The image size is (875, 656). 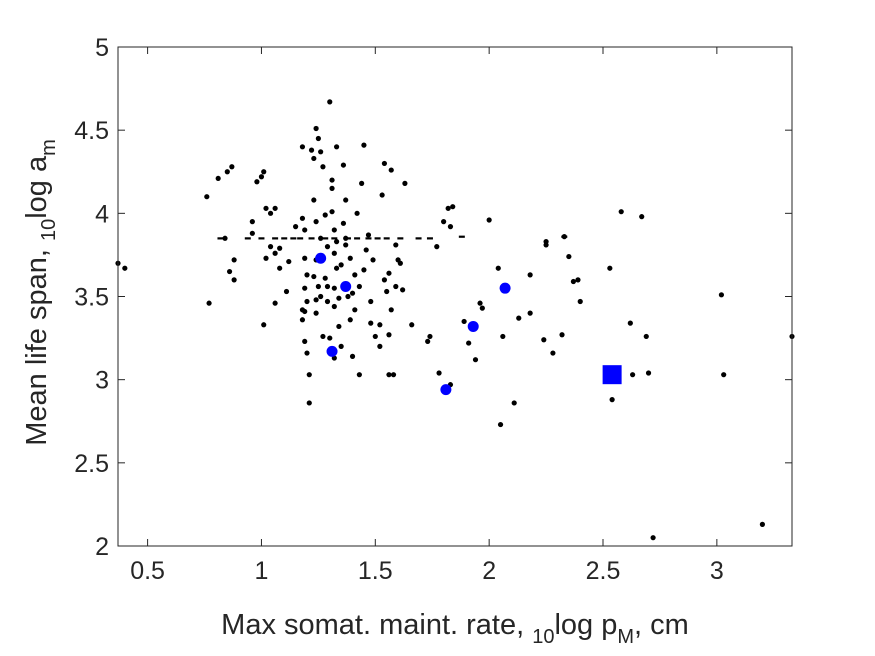 I want to click on x-axis-label-subscript: 10, so click(x=543, y=637).